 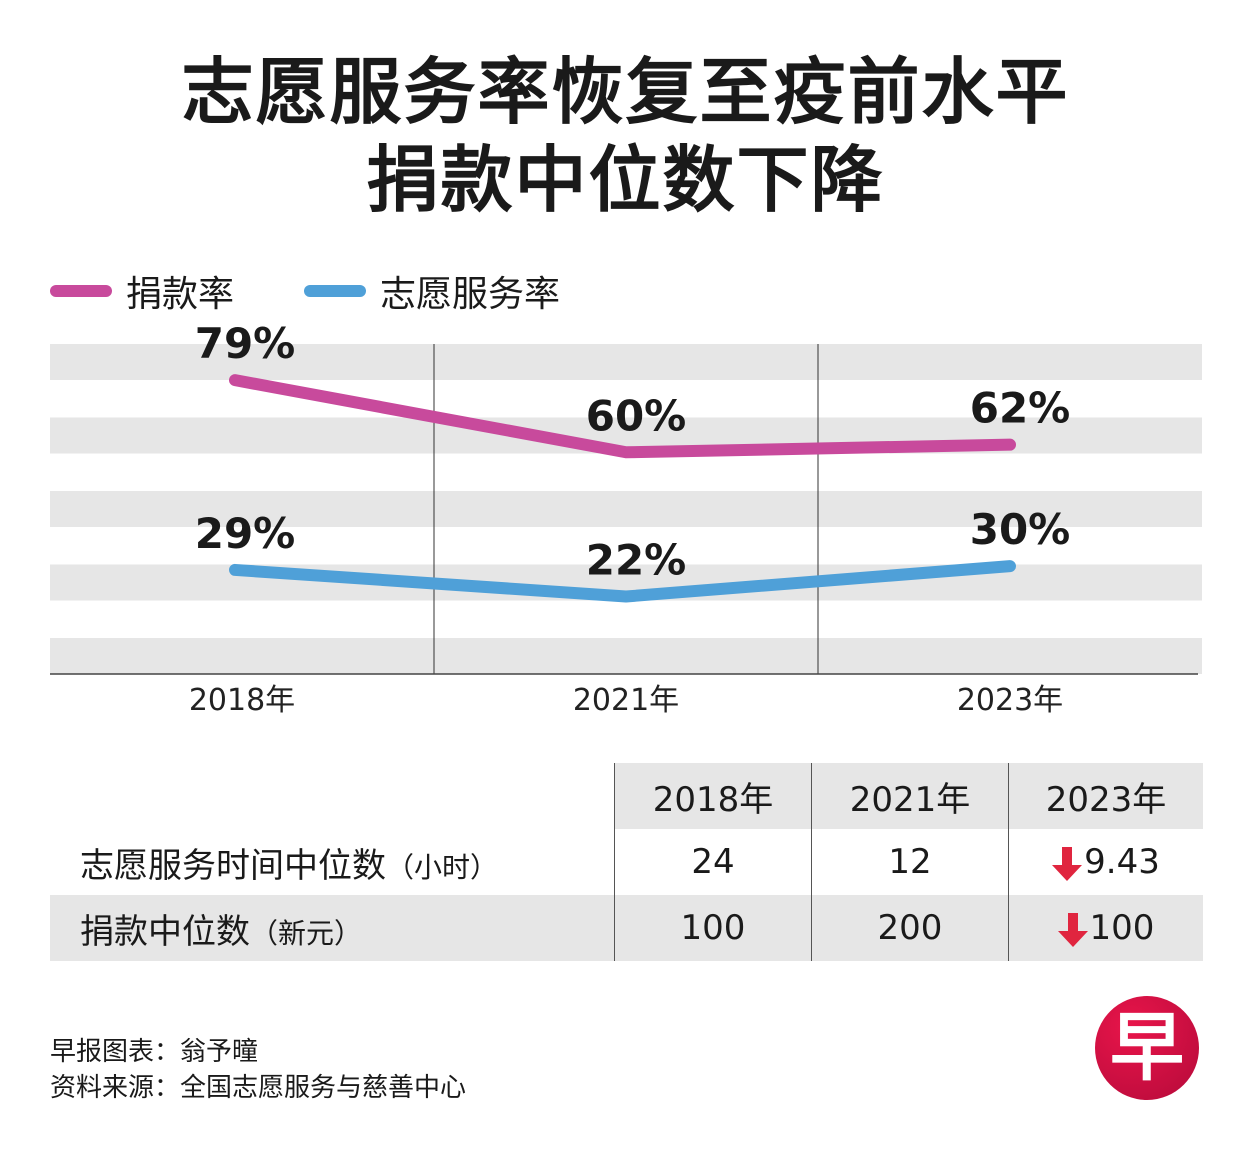 I want to click on data-label: 29%, so click(x=245, y=533).